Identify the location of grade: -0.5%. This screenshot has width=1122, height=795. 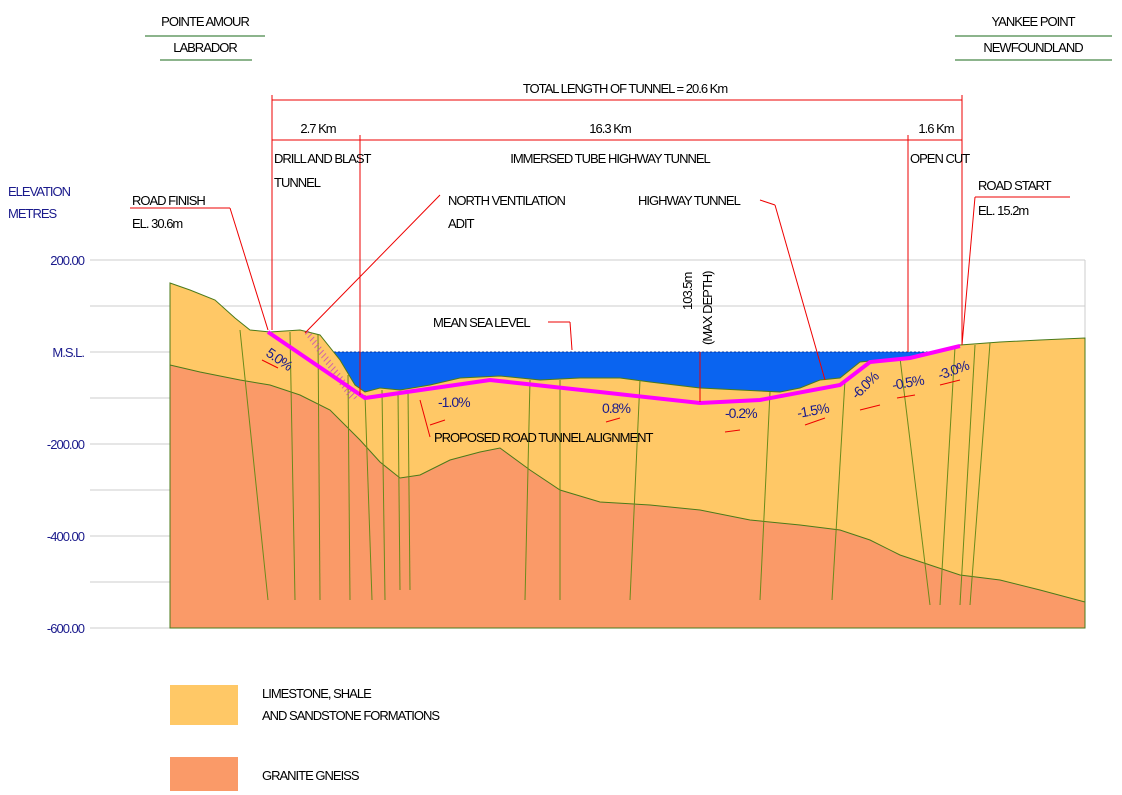
(908, 382).